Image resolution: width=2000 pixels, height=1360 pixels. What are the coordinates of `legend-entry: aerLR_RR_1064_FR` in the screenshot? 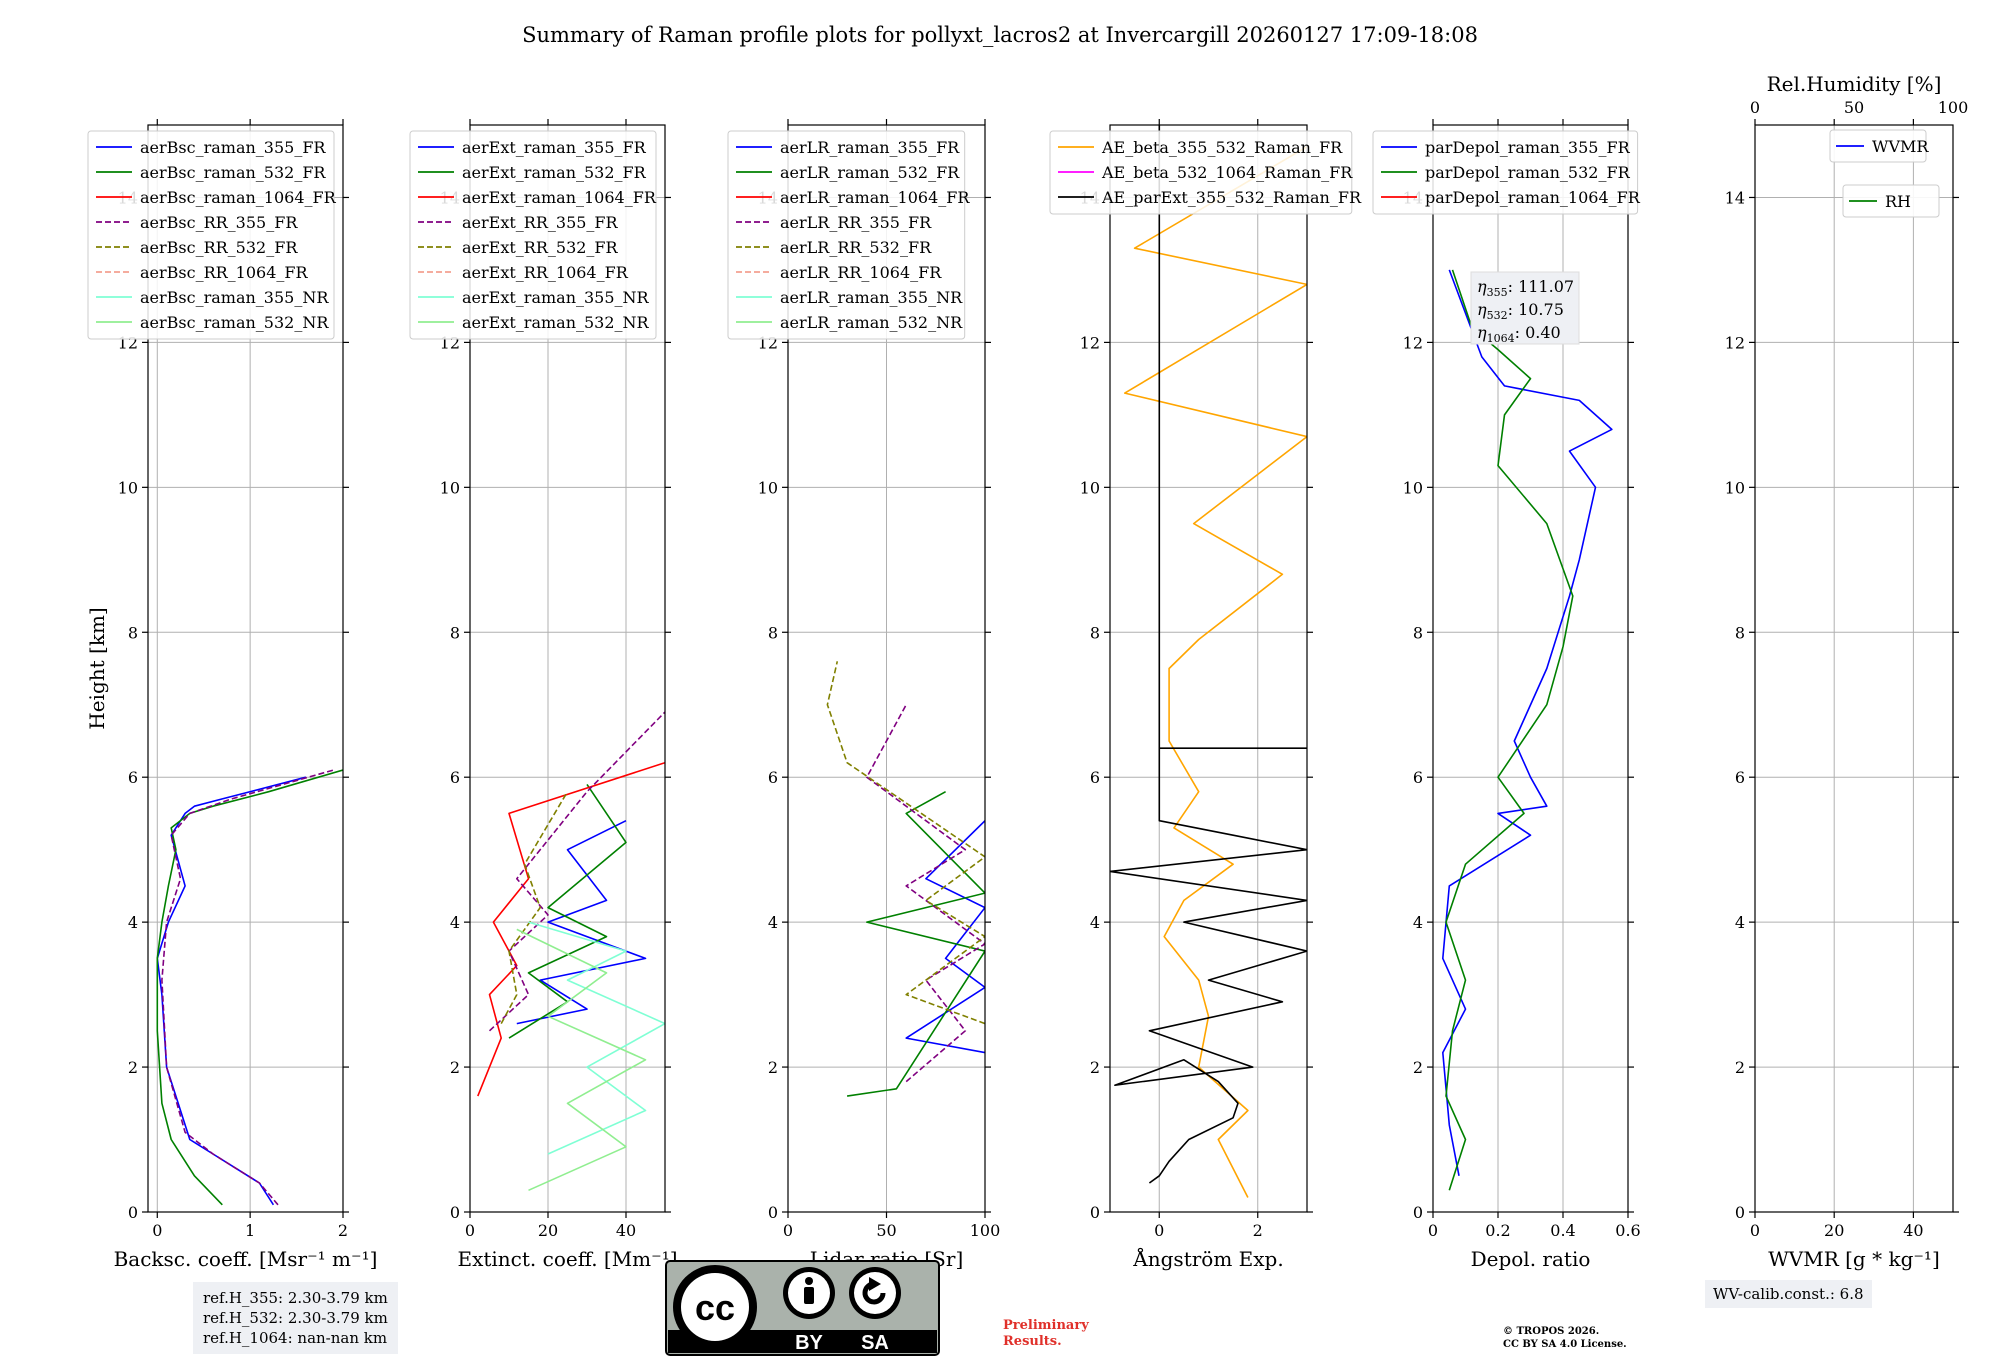 It's located at (861, 272).